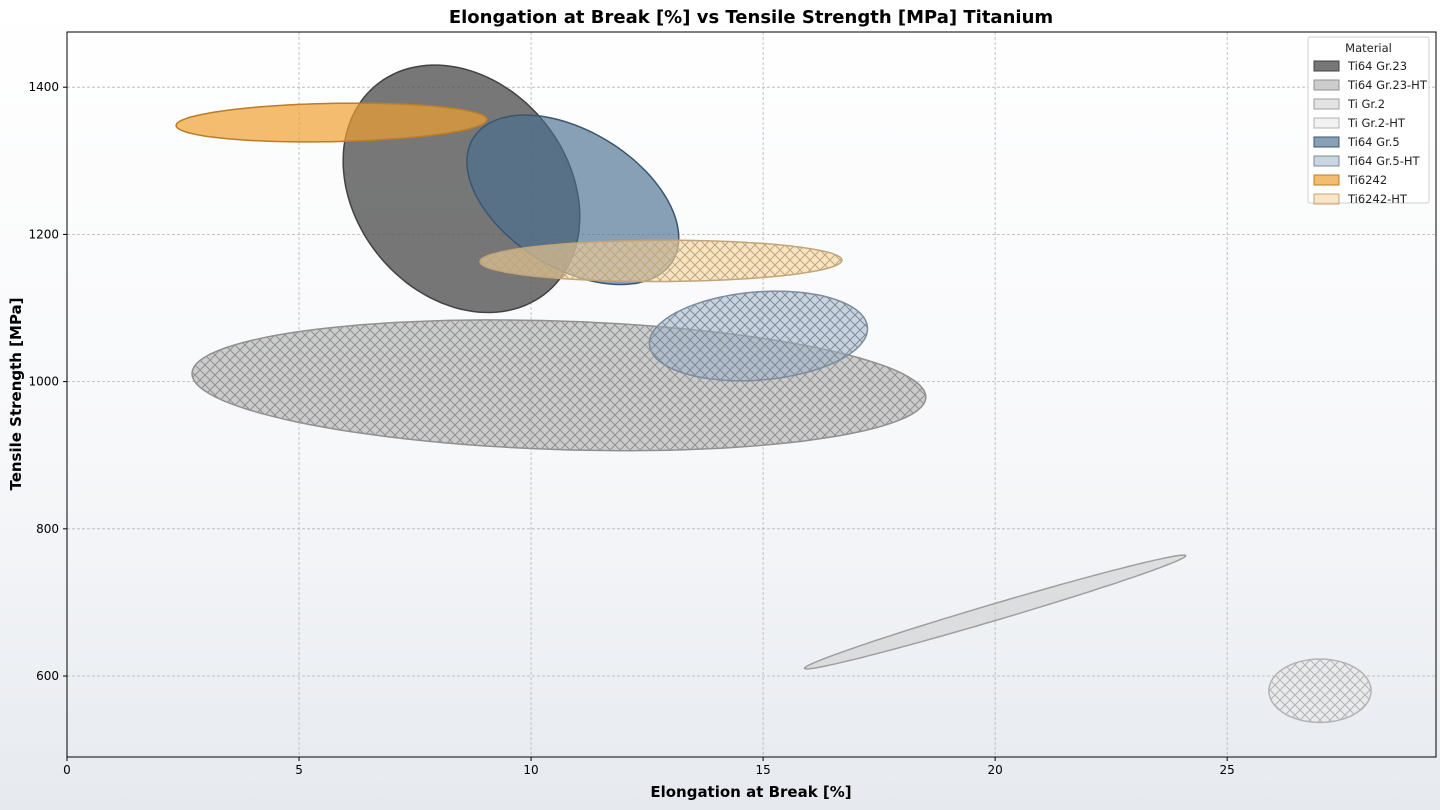 Image resolution: width=1440 pixels, height=810 pixels. I want to click on x-tick-label: 20, so click(994, 770).